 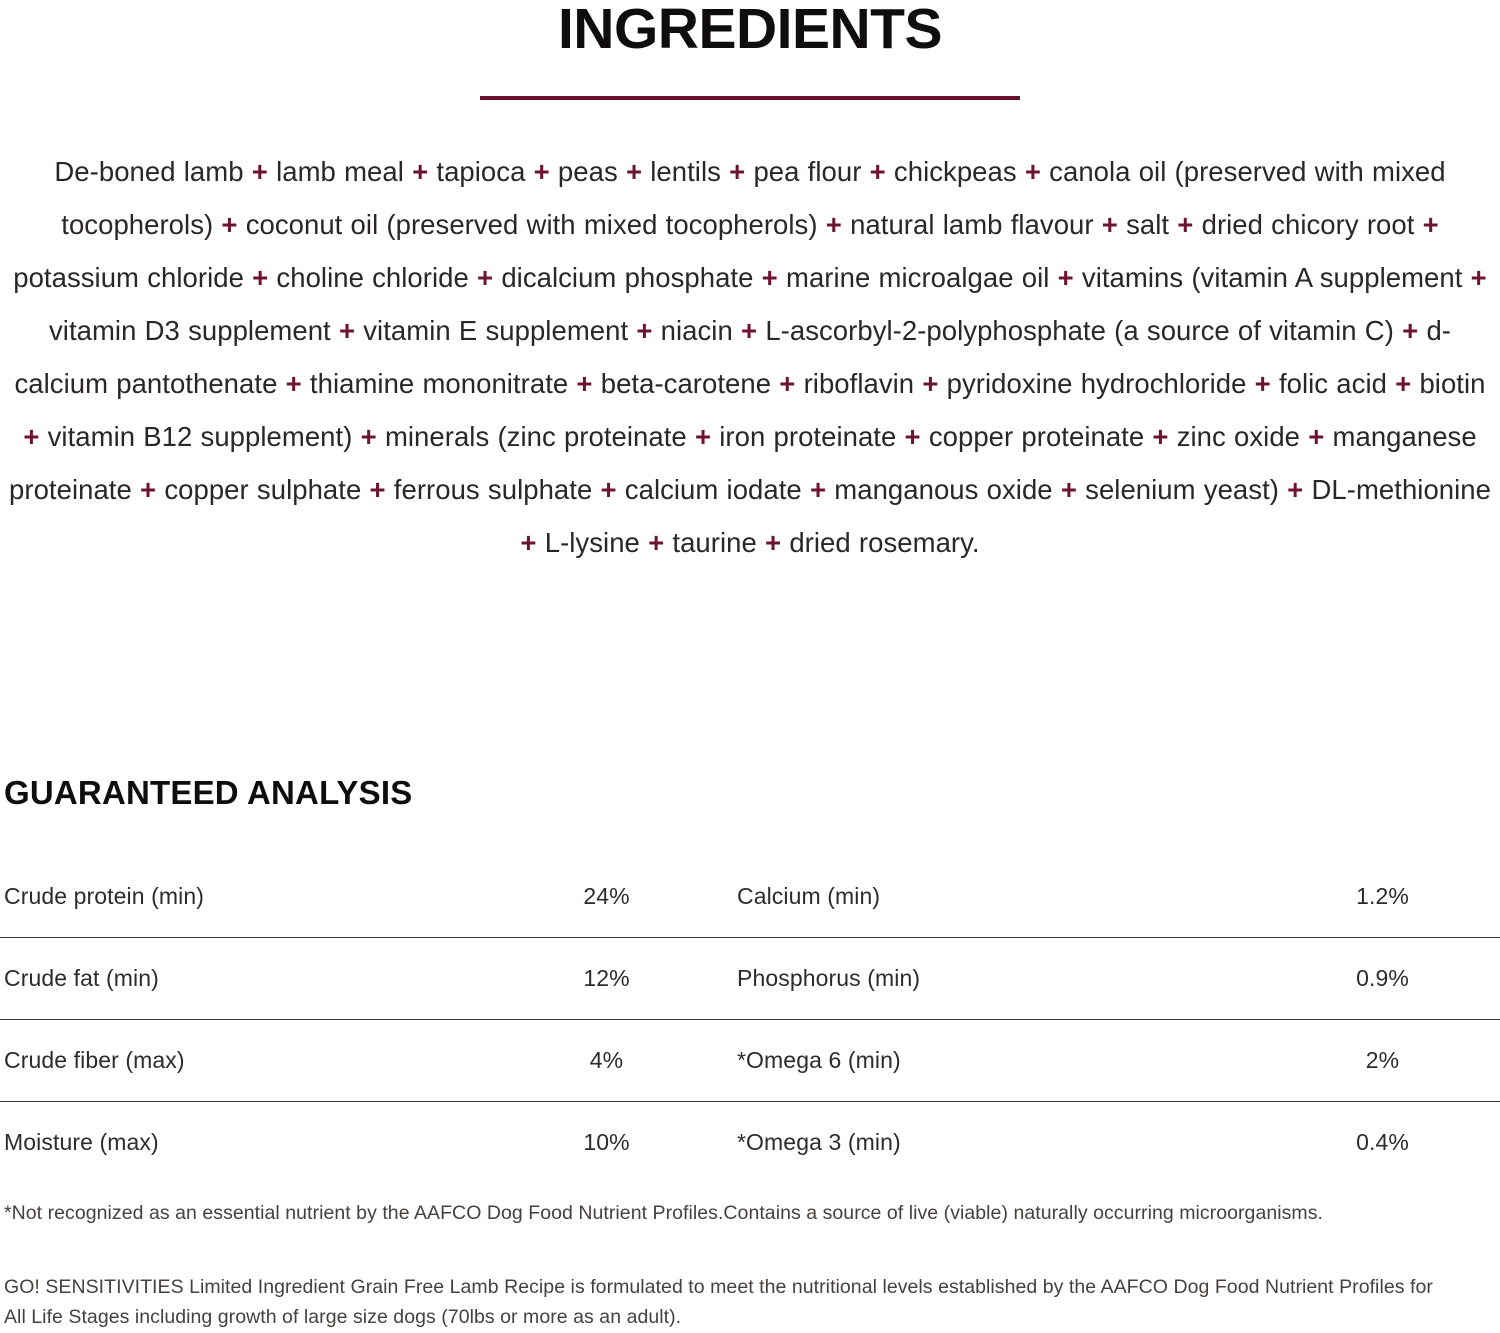 I want to click on nutrient-value-left: 12%, so click(x=606, y=978).